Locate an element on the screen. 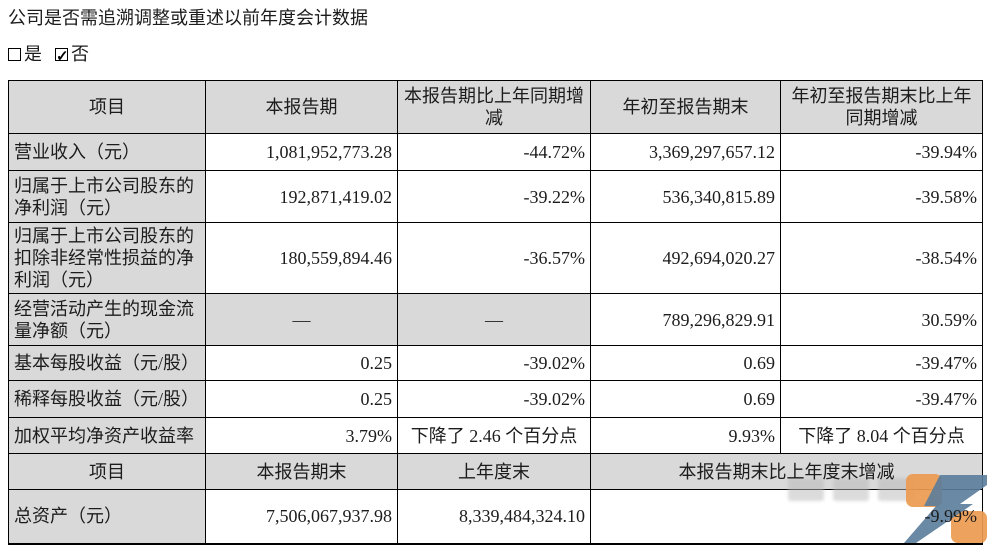  cell-yoy: -36.57% is located at coordinates (494, 258).